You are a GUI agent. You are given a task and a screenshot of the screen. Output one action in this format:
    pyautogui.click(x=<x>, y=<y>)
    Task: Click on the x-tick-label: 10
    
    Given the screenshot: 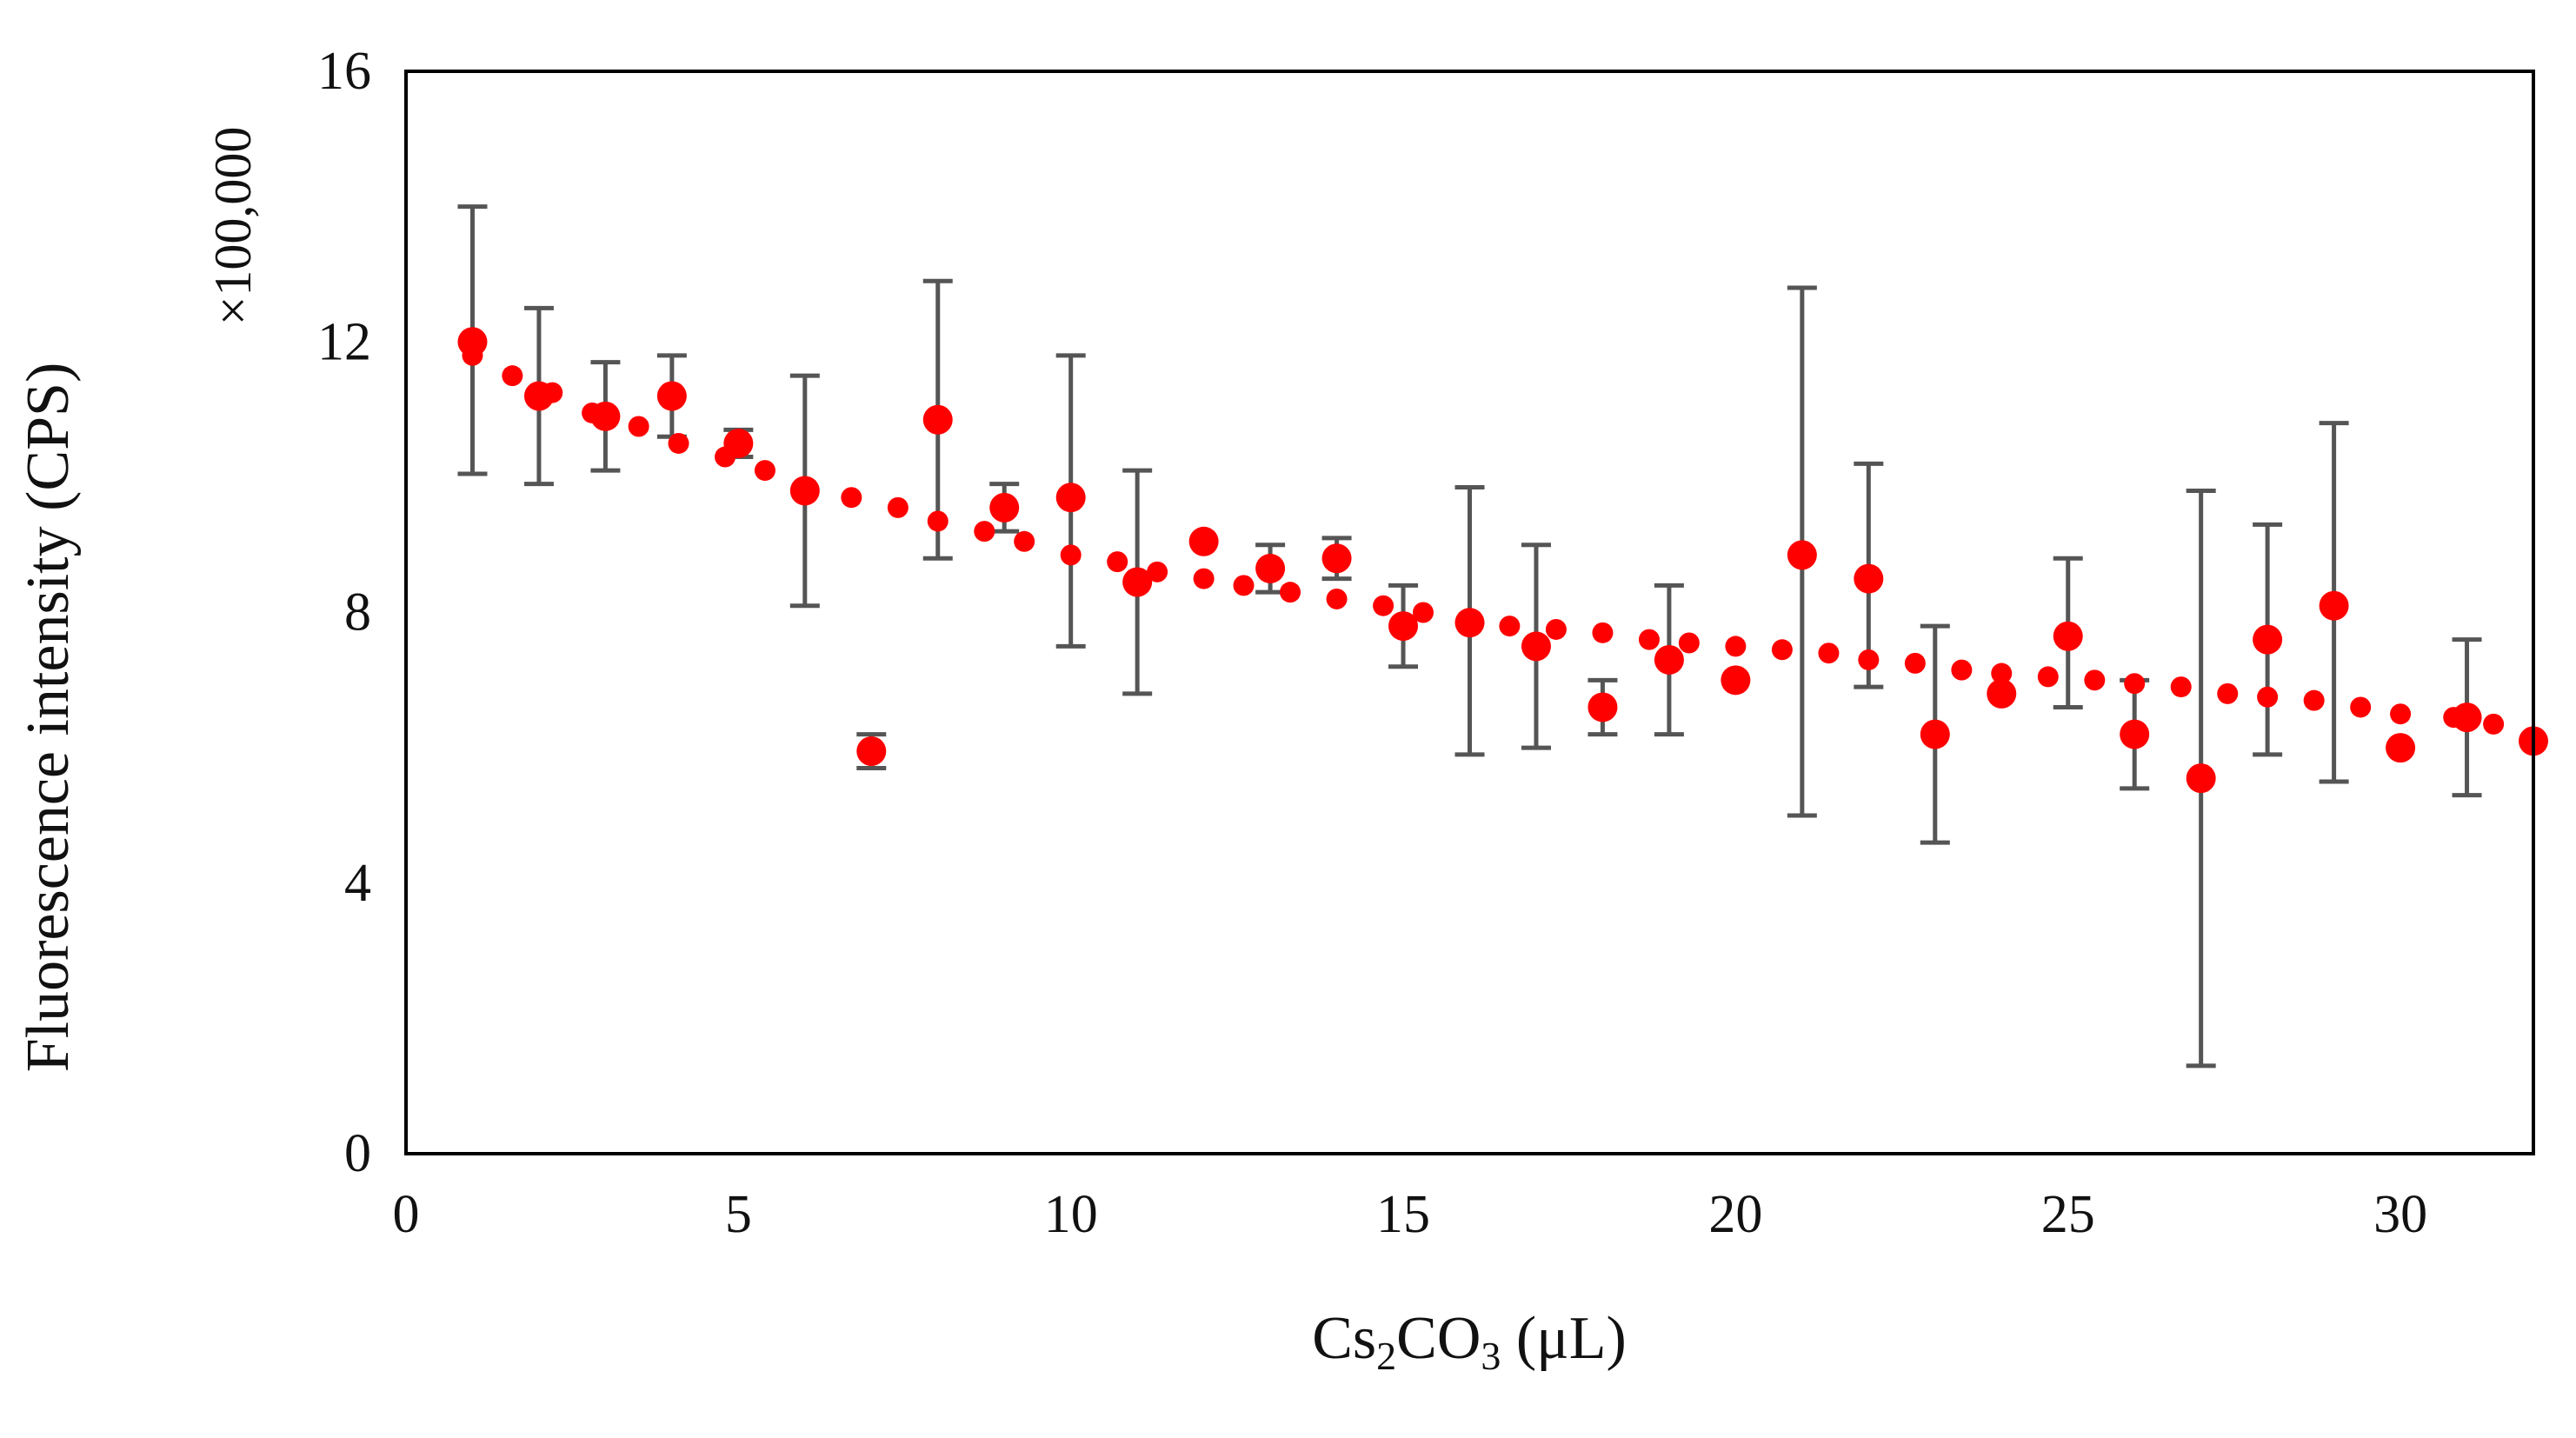 What is the action you would take?
    pyautogui.click(x=1071, y=1214)
    